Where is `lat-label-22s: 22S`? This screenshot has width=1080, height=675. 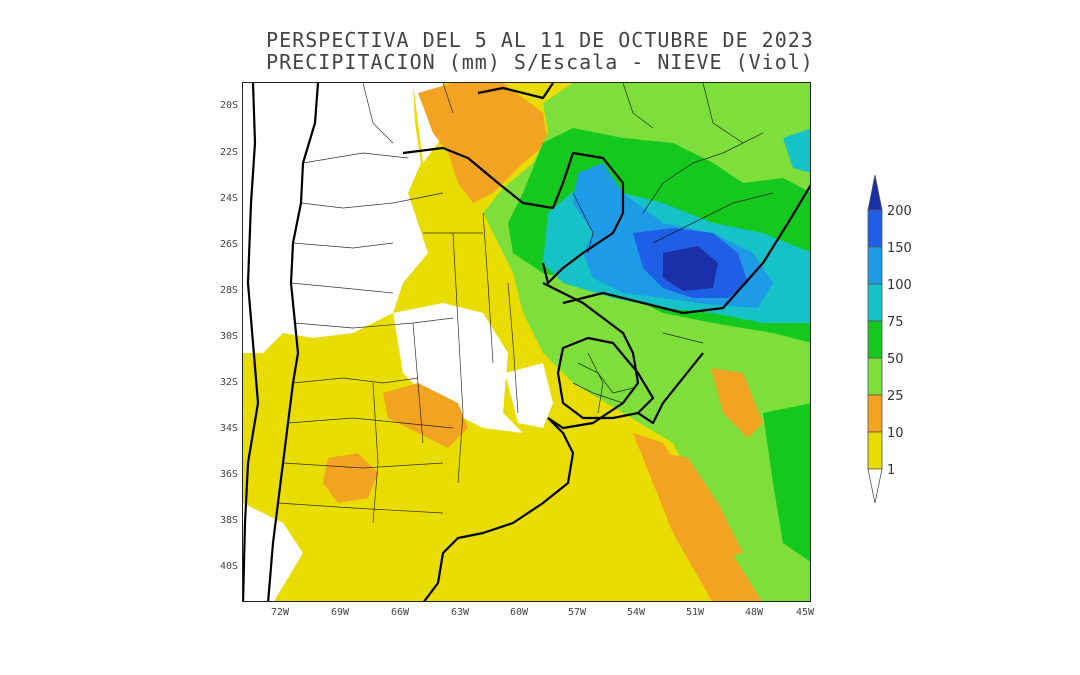 lat-label-22s: 22S is located at coordinates (228, 152).